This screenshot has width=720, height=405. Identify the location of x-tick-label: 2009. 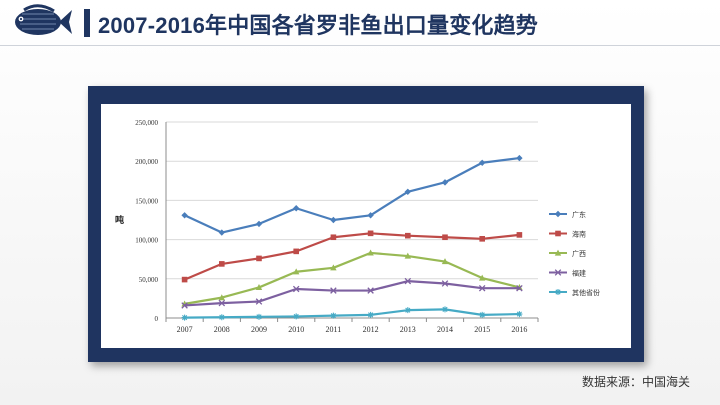
(259, 329).